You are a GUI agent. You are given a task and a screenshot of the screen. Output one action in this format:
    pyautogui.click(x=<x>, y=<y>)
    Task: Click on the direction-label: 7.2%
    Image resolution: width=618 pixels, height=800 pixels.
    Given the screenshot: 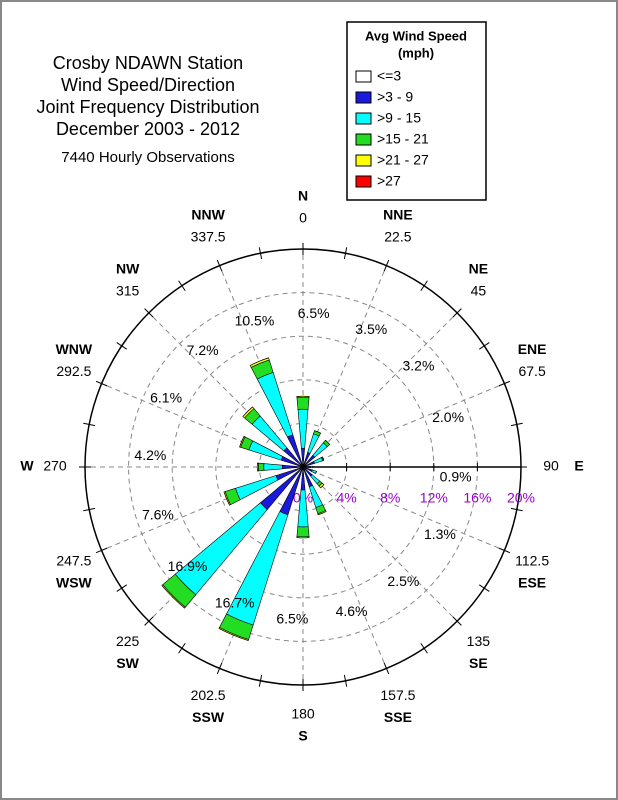 What is the action you would take?
    pyautogui.click(x=203, y=350)
    